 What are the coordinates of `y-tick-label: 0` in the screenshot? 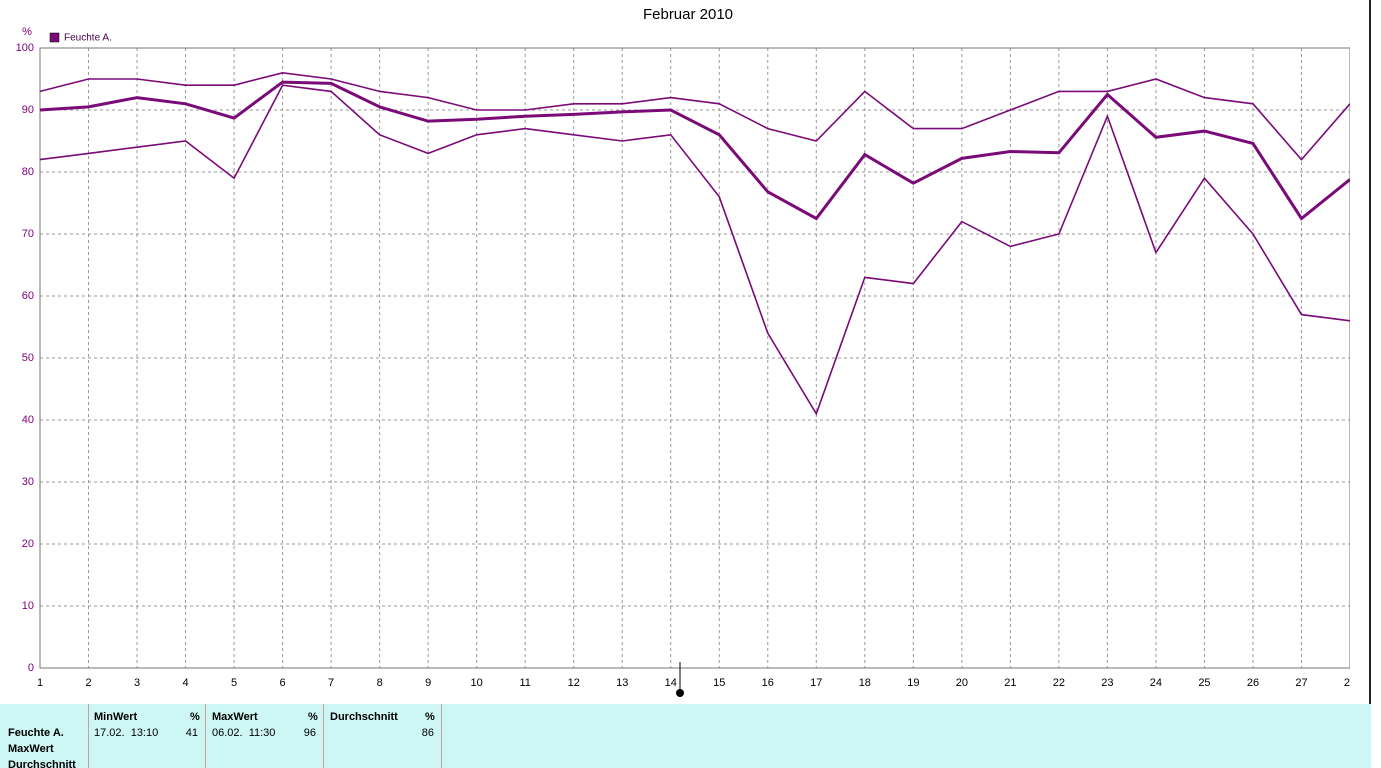 It's located at (31, 668).